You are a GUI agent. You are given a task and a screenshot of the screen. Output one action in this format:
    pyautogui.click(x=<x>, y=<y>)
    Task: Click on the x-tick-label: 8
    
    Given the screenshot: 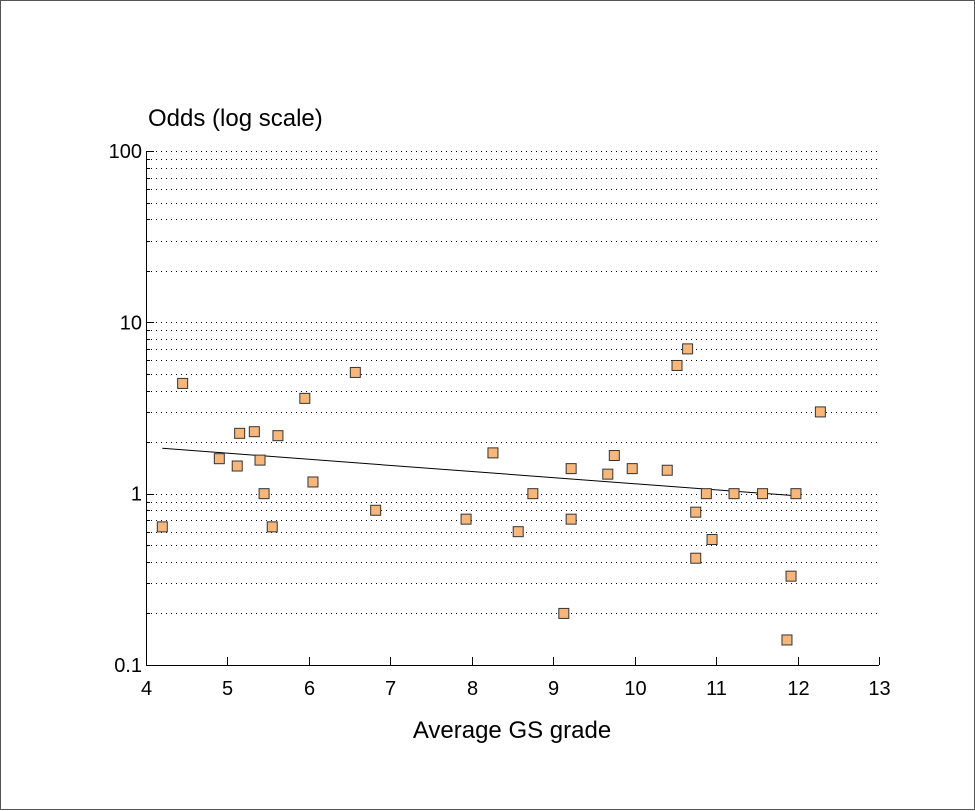 What is the action you would take?
    pyautogui.click(x=472, y=689)
    